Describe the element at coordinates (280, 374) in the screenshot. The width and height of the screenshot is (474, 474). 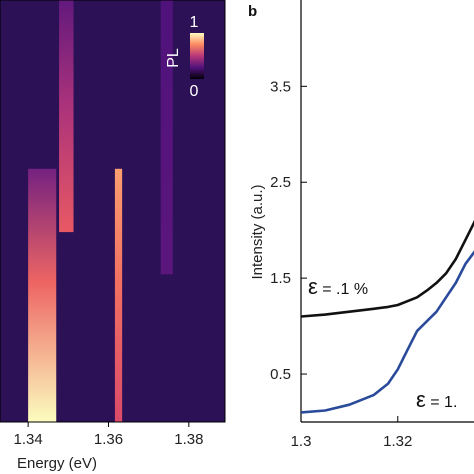
I see `y-tick-label: 0.5` at that location.